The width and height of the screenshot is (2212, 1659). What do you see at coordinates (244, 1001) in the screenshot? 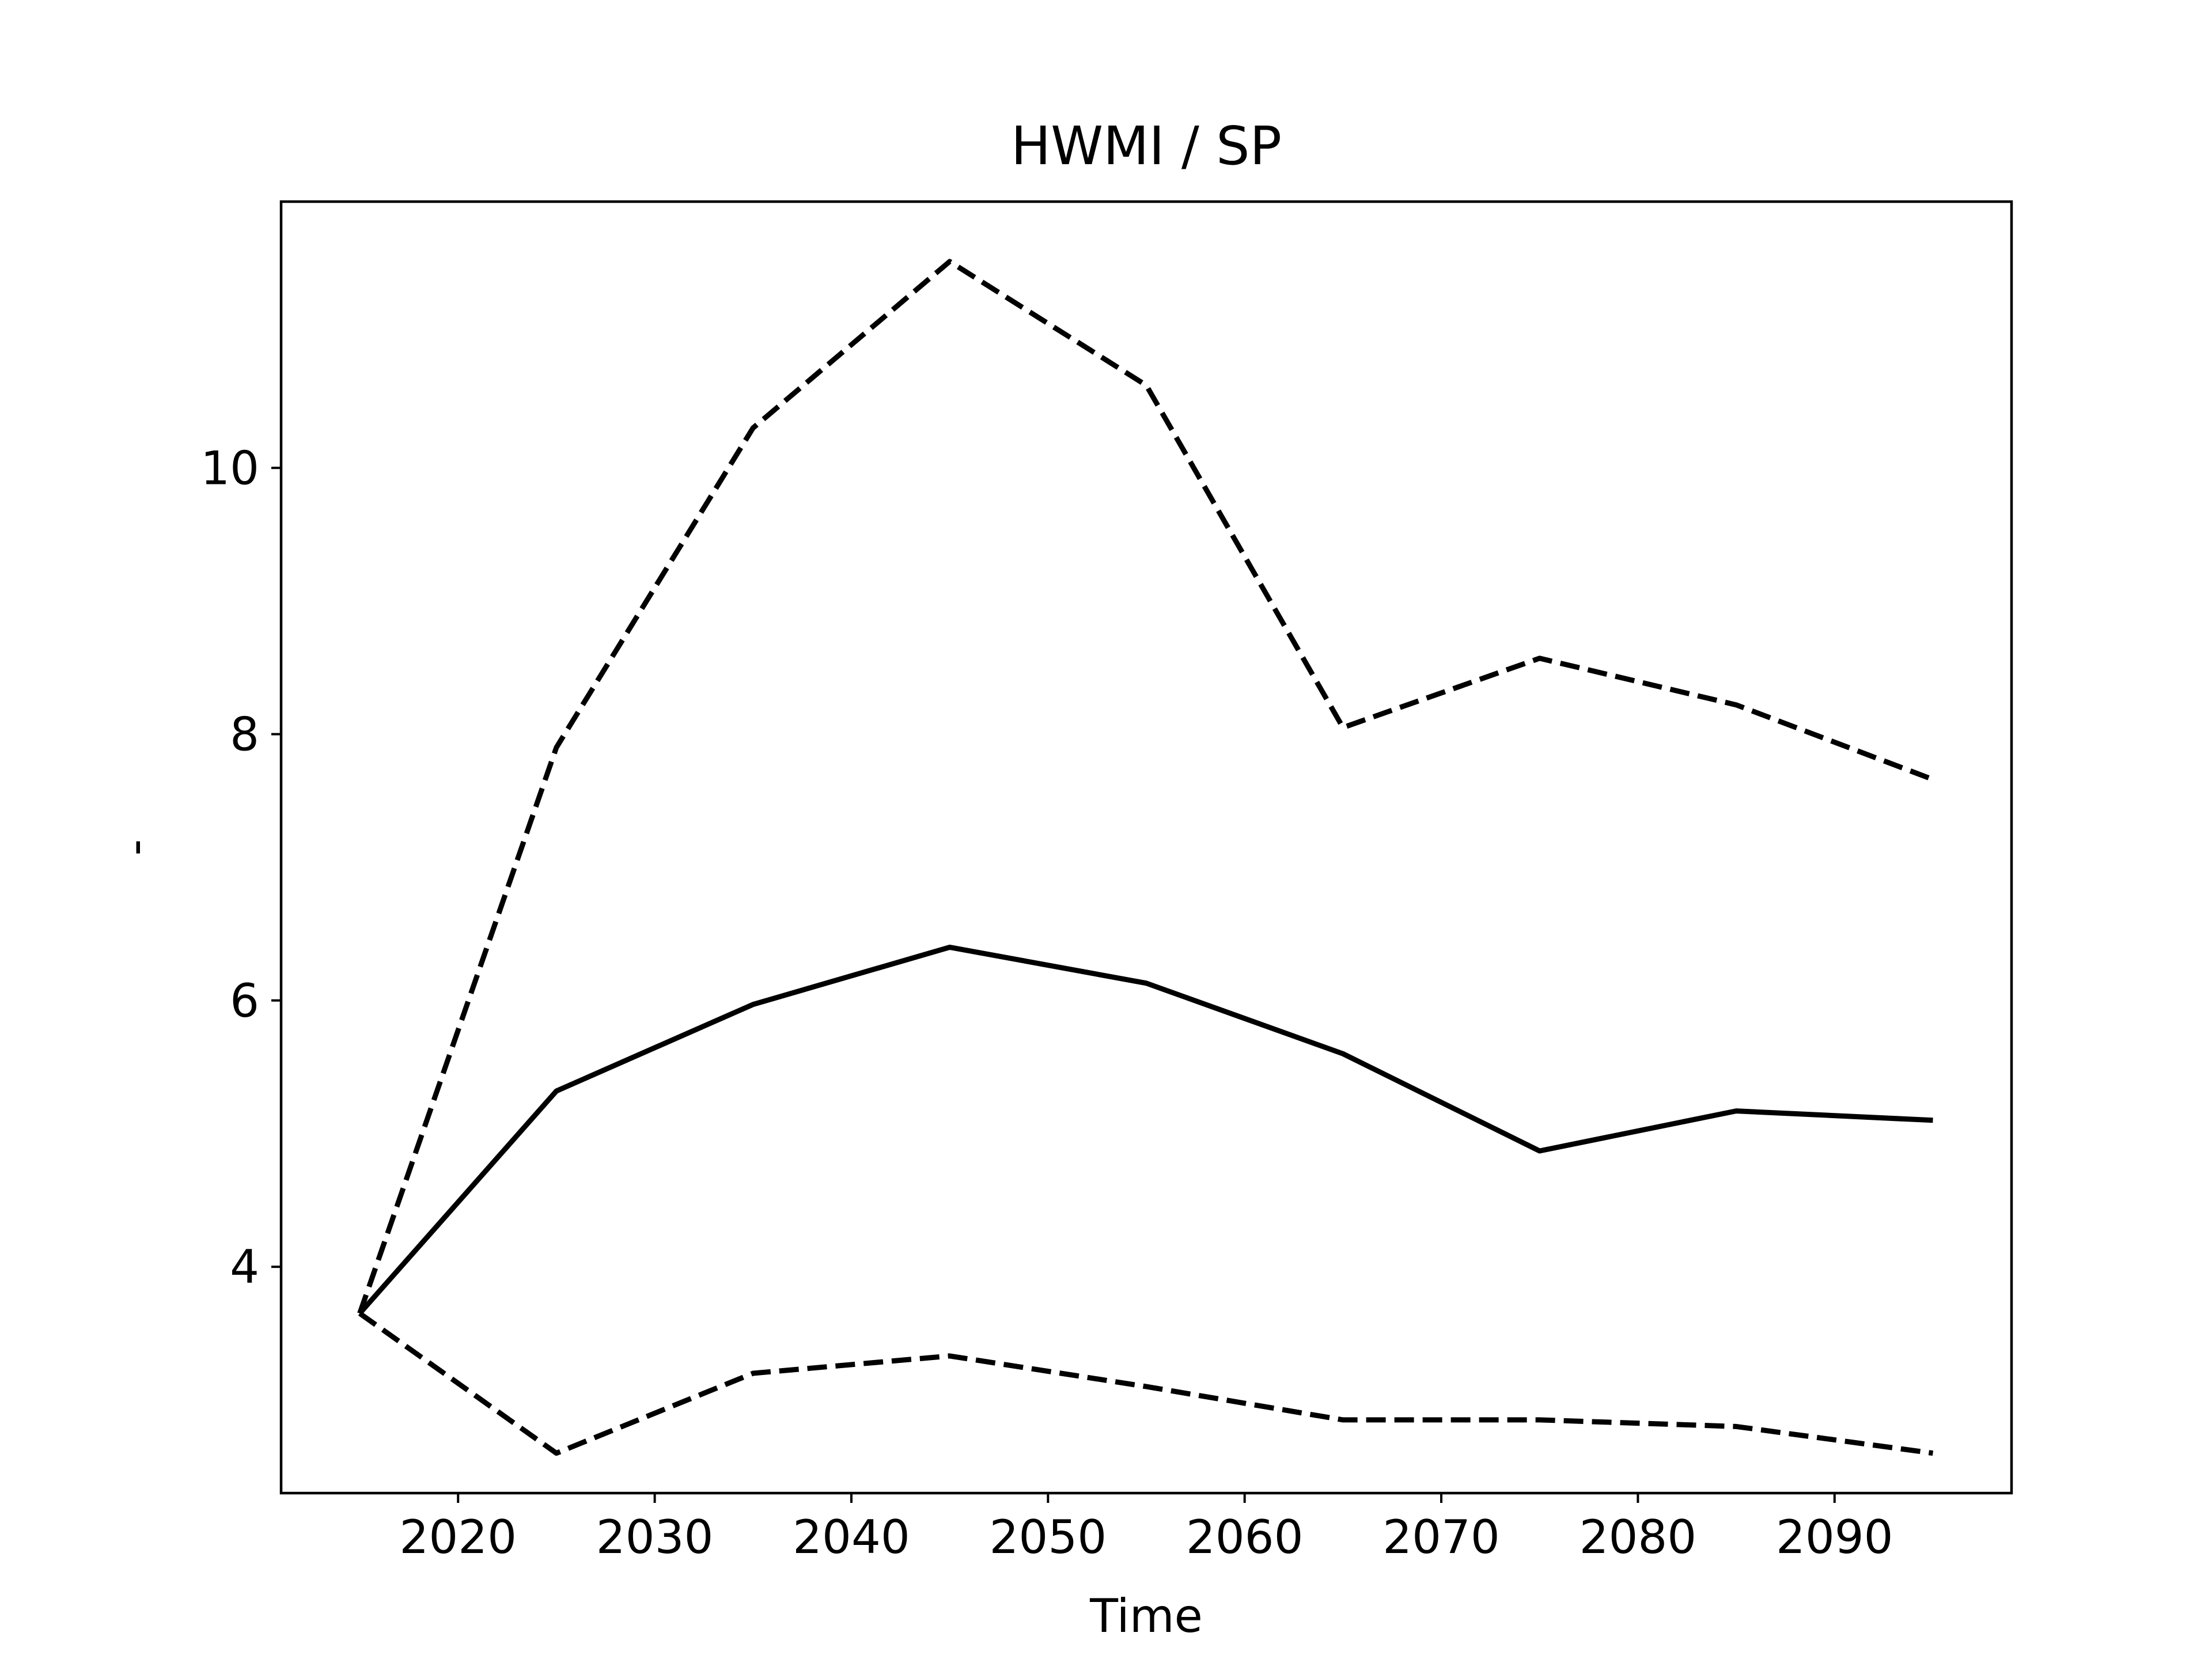
I see `y-tick-label-6: 6` at bounding box center [244, 1001].